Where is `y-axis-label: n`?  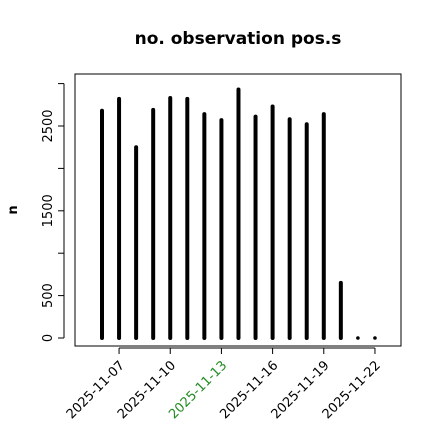
y-axis-label: n is located at coordinates (13, 209).